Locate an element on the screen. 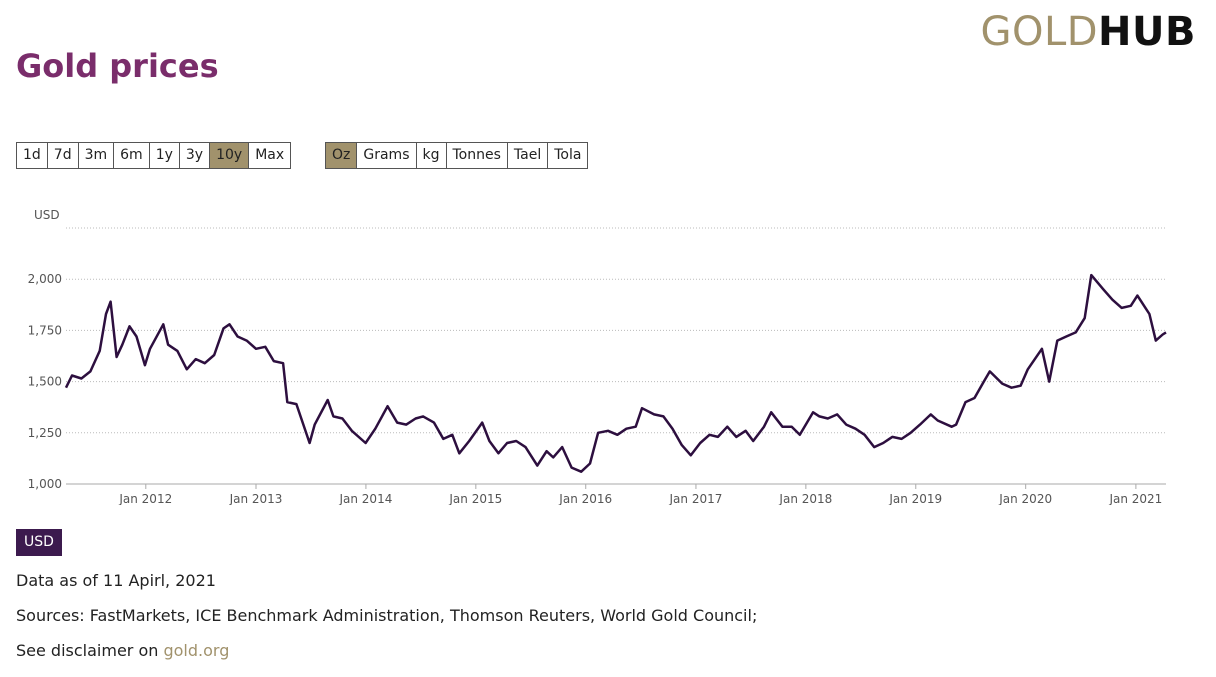 The height and width of the screenshot is (677, 1216). period-1d-button: 1d is located at coordinates (32, 155).